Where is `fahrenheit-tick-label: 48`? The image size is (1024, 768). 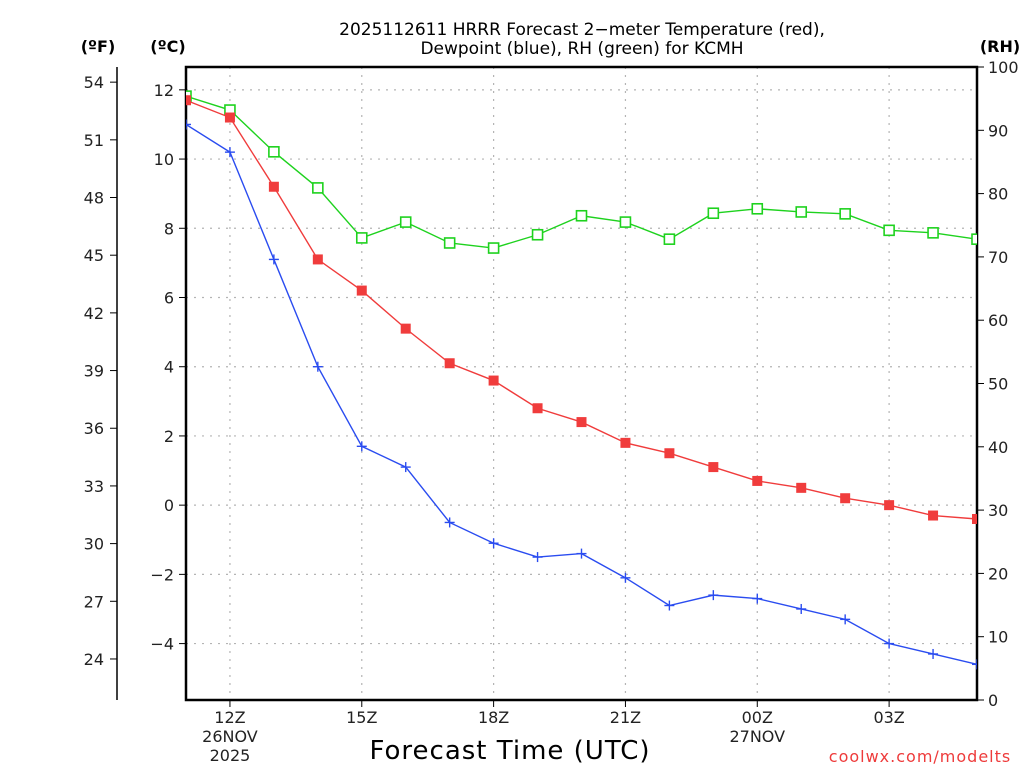
fahrenheit-tick-label: 48 is located at coordinates (94, 198).